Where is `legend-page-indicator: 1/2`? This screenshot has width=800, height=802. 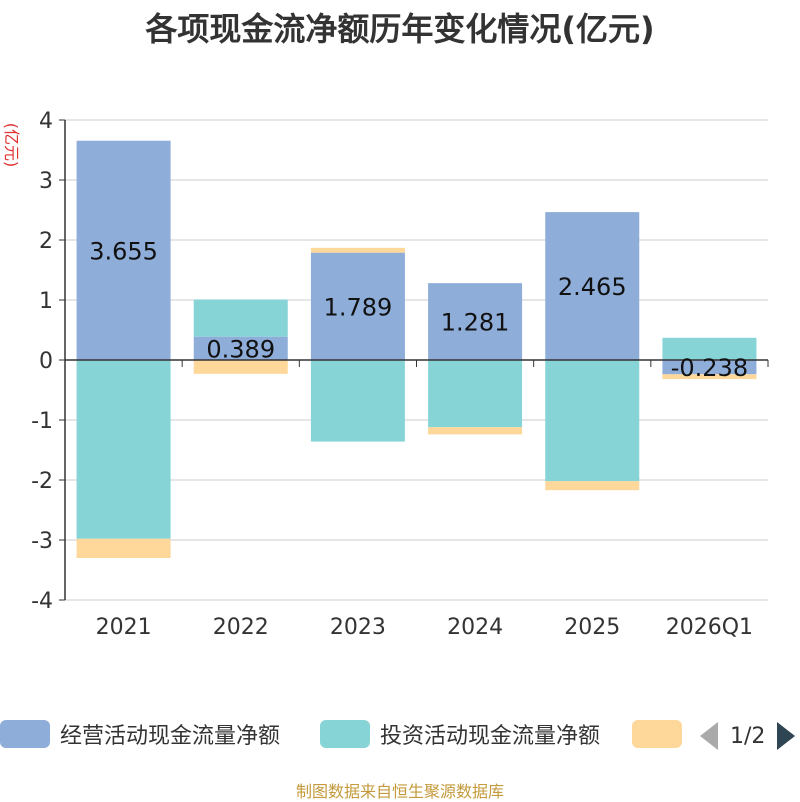
legend-page-indicator: 1/2 is located at coordinates (748, 736).